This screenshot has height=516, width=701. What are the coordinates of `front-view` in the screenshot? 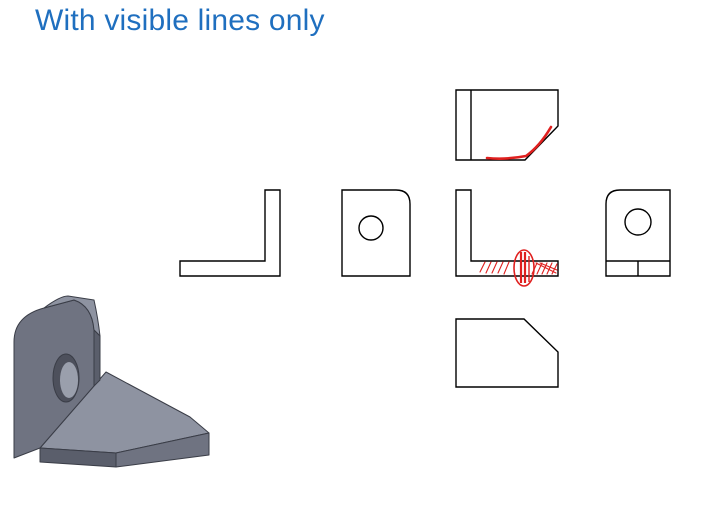 It's located at (507, 233).